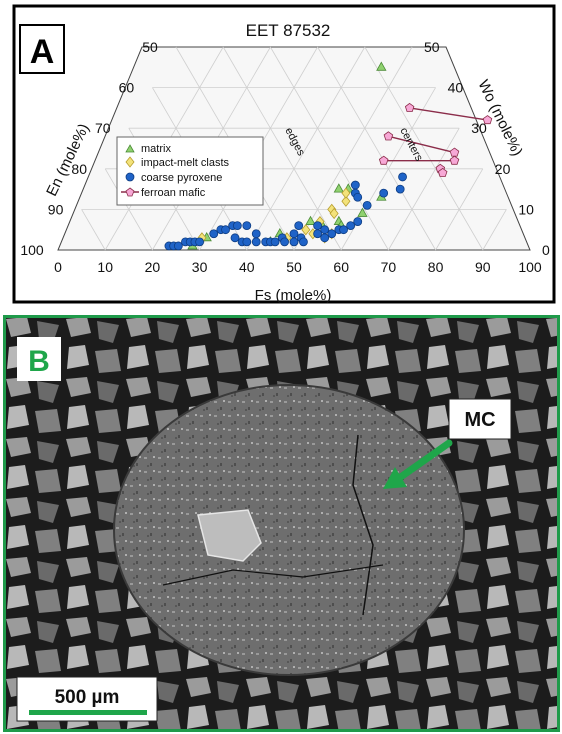 This screenshot has width=562, height=734. Describe the element at coordinates (105, 267) in the screenshot. I see `bottom-tick-label: 10` at that location.